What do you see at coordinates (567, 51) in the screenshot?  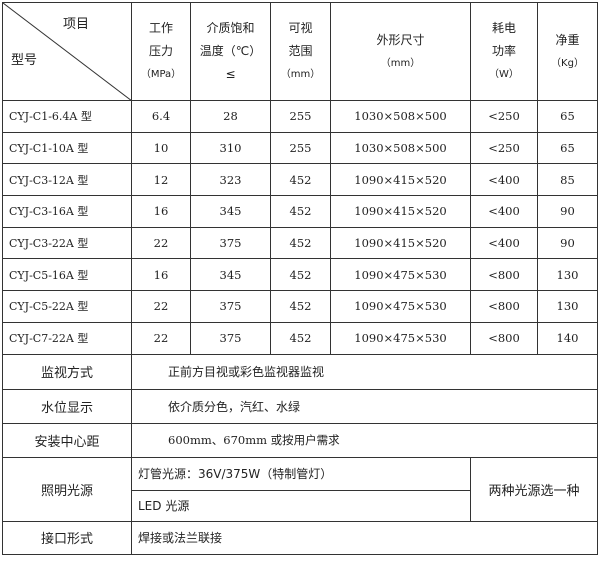 I see `header-weight: 净重 （Kg）` at bounding box center [567, 51].